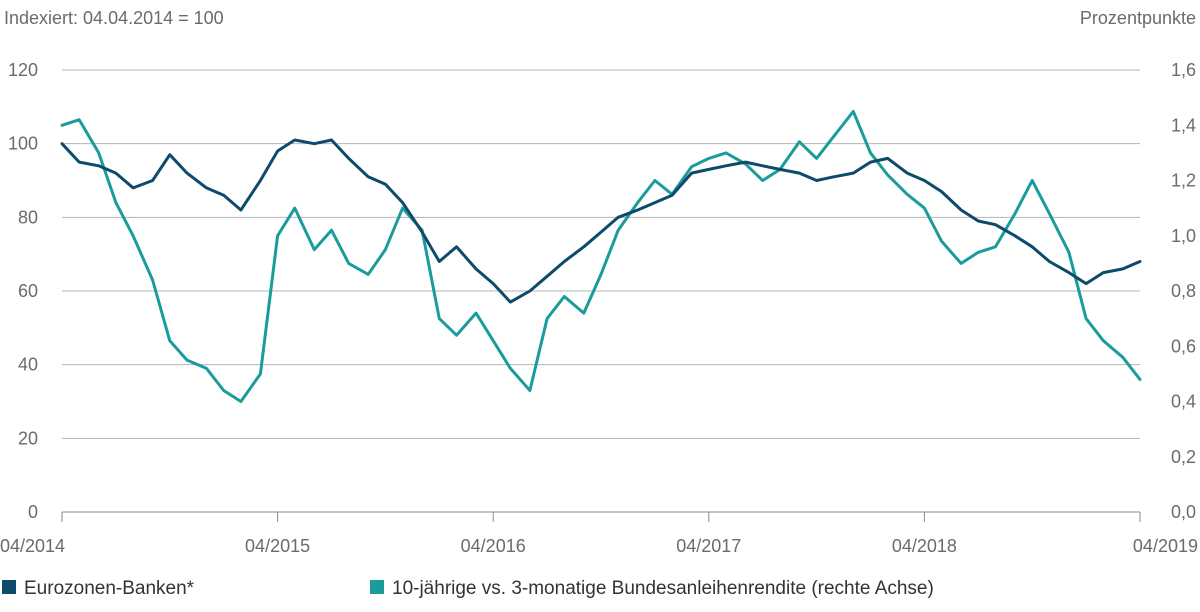 The width and height of the screenshot is (1200, 612). Describe the element at coordinates (28, 291) in the screenshot. I see `y-left-tick-label: 60` at that location.